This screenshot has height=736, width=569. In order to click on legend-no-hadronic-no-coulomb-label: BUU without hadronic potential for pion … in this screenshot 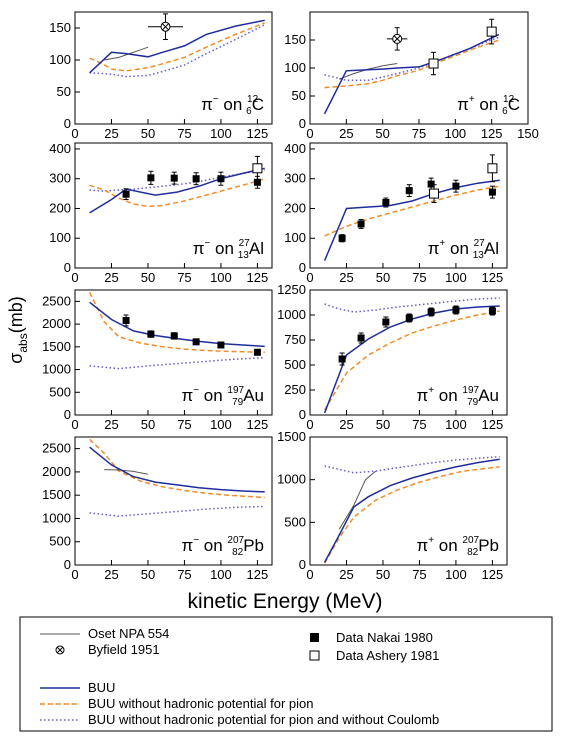, I will do `click(263, 719)`.